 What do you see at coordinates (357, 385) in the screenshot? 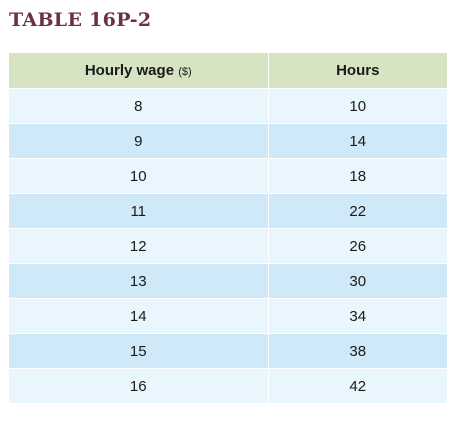
I see `hours-cell: 42` at bounding box center [357, 385].